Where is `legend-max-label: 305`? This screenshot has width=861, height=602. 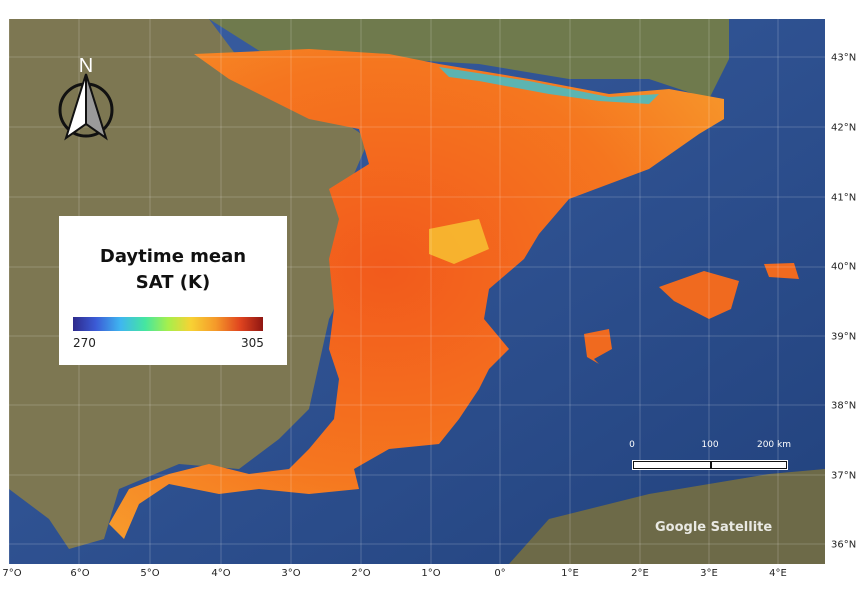
legend-max-label: 305 is located at coordinates (252, 343).